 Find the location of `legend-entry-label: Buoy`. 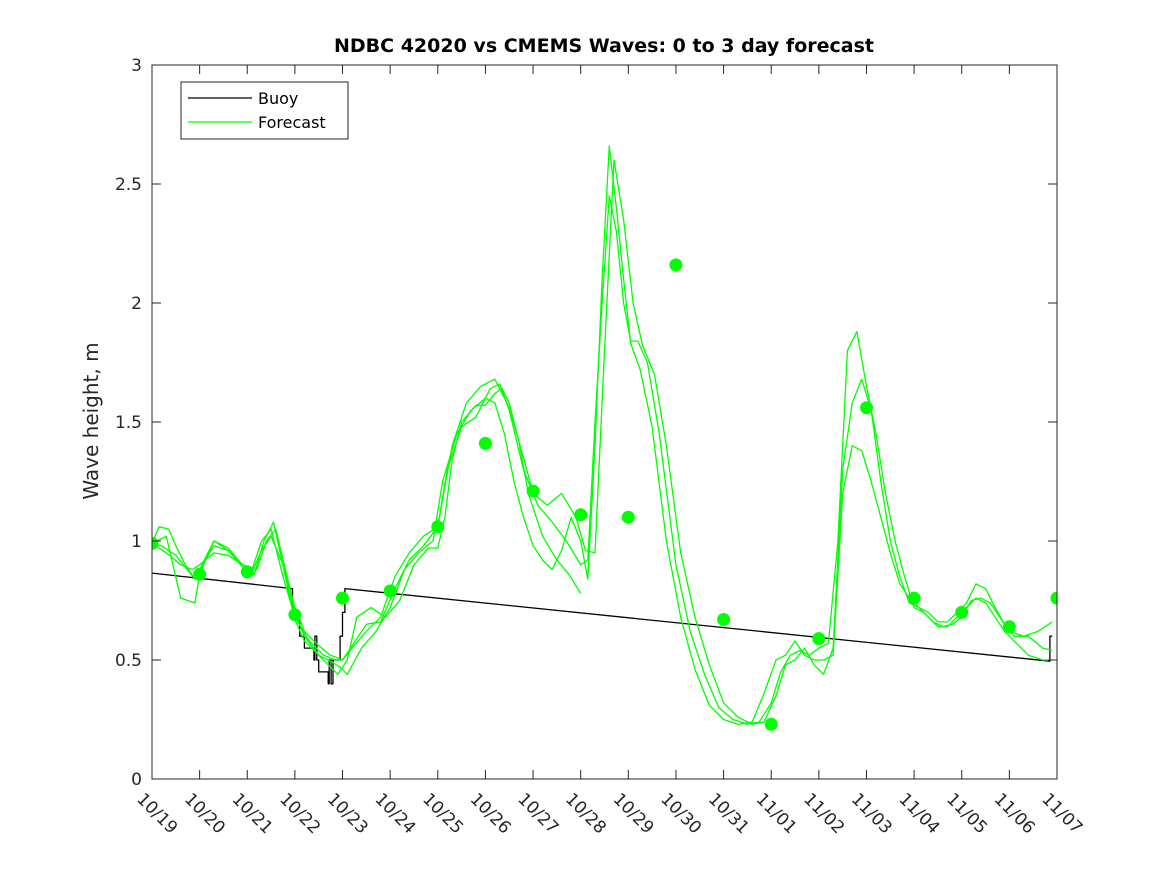

legend-entry-label: Buoy is located at coordinates (278, 98).